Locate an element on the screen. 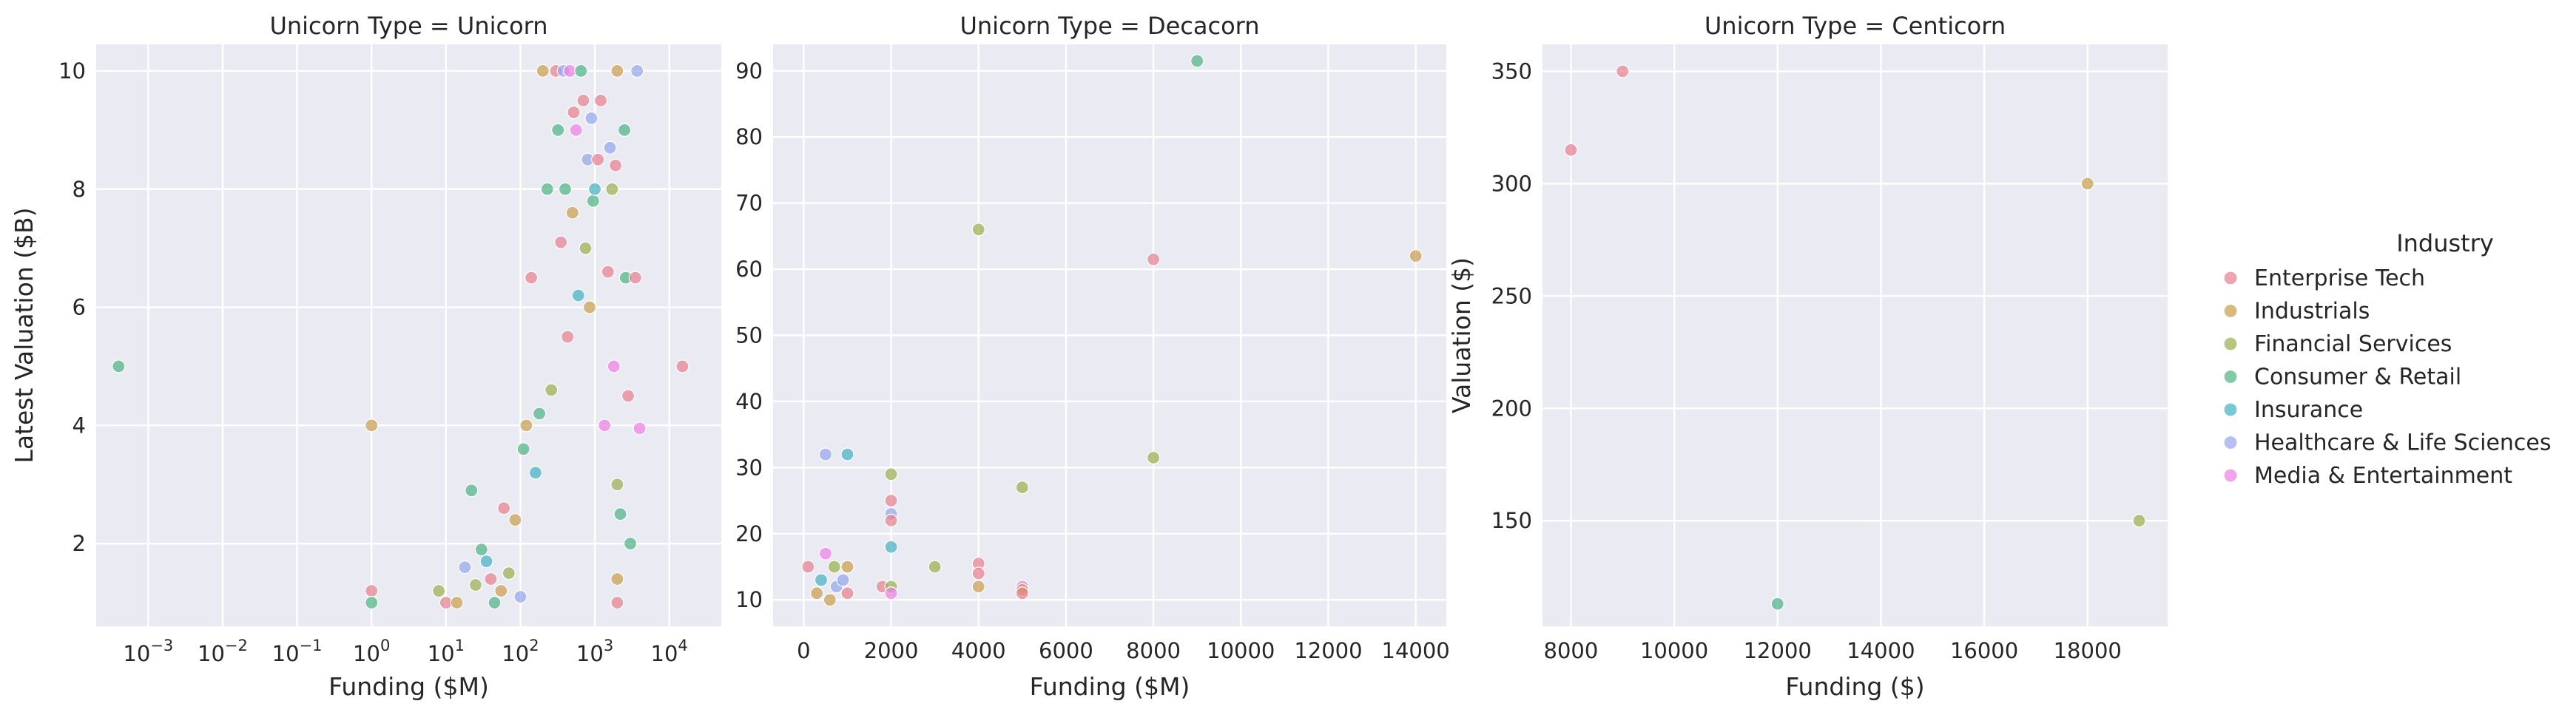 This screenshot has width=2576, height=718. y-axis-label: Latest Valuation ($B) is located at coordinates (24, 335).